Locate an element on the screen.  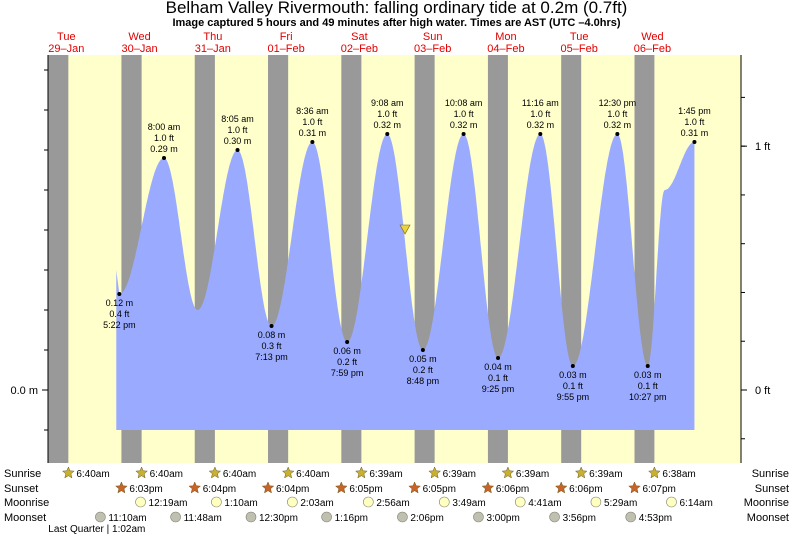
moonset-time-7: 4:53pm is located at coordinates (655, 518).